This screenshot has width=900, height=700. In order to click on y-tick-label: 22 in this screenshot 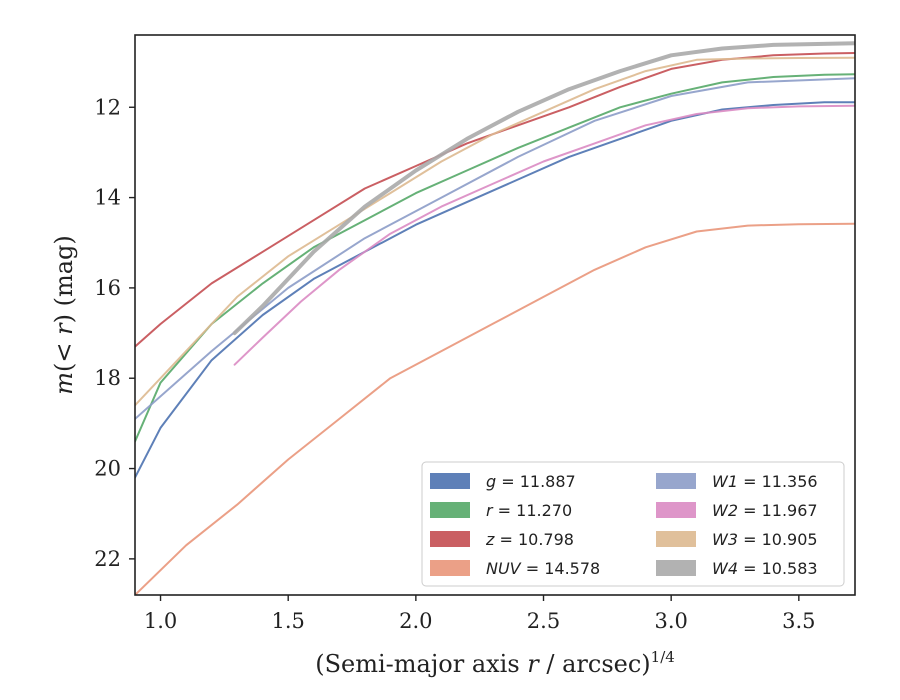, I will do `click(107, 559)`.